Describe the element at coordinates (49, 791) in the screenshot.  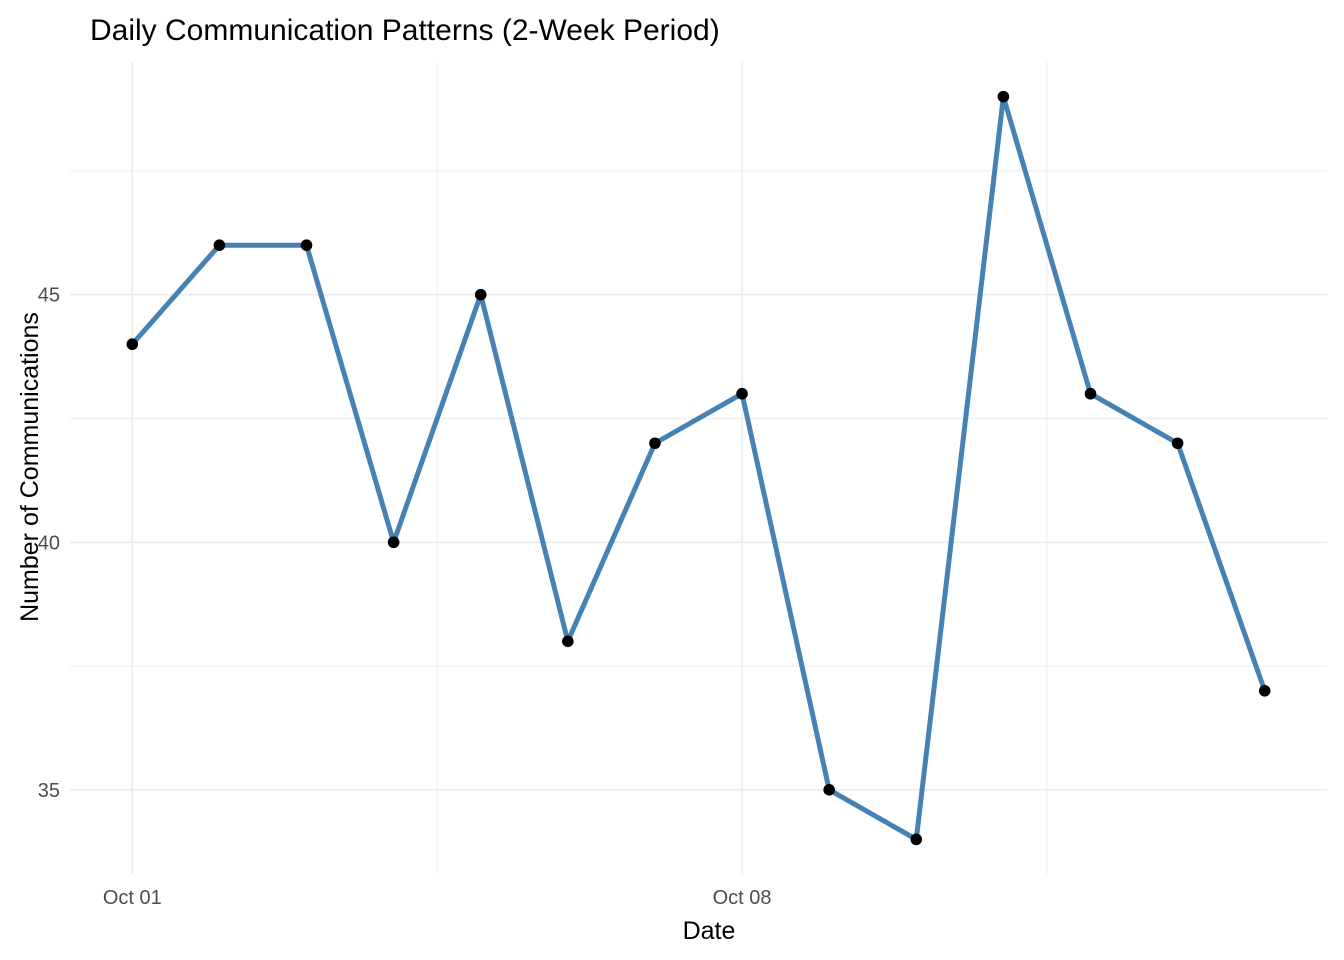
I see `y-tick-label: 35` at that location.